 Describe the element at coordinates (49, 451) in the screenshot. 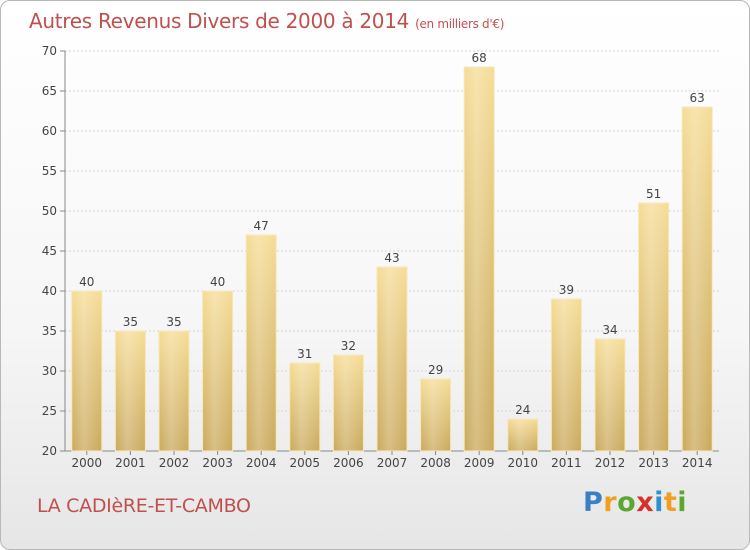

I see `y-tick-label: 20` at that location.